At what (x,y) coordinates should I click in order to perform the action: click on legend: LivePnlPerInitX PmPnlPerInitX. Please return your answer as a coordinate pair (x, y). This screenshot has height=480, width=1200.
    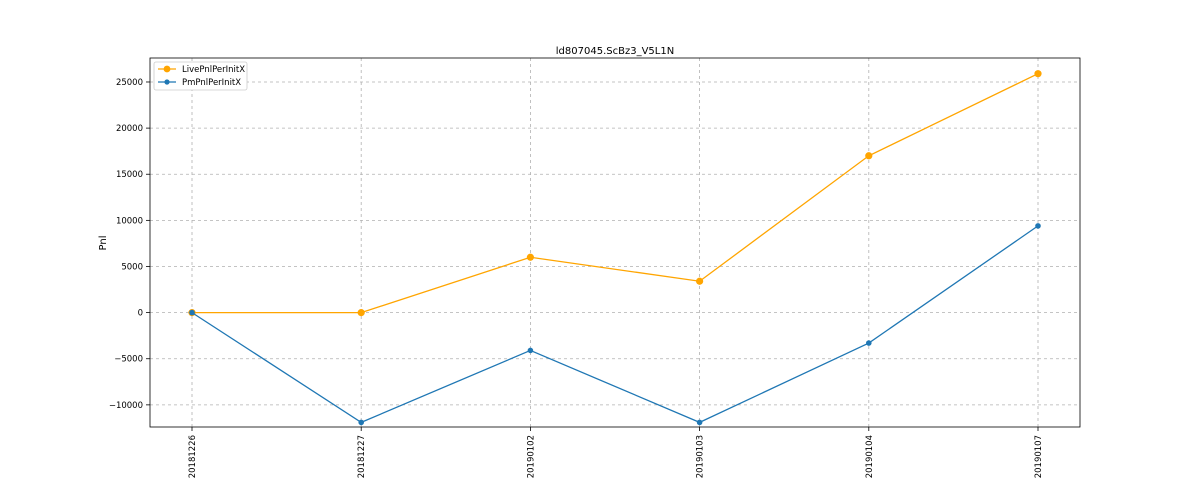
    Looking at the image, I should click on (200, 76).